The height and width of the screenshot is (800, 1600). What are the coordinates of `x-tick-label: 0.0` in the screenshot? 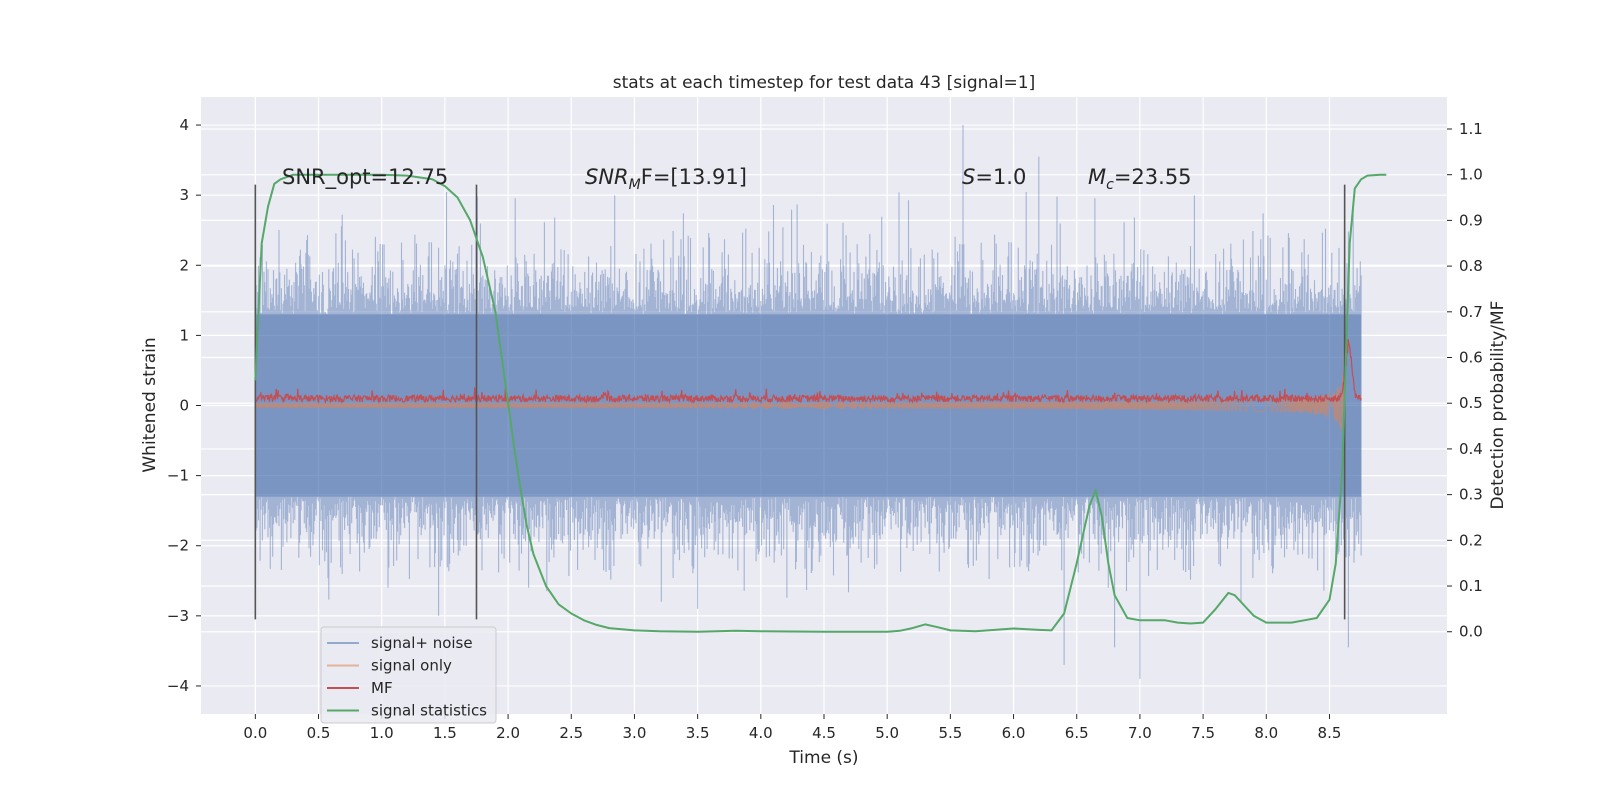 It's located at (255, 733).